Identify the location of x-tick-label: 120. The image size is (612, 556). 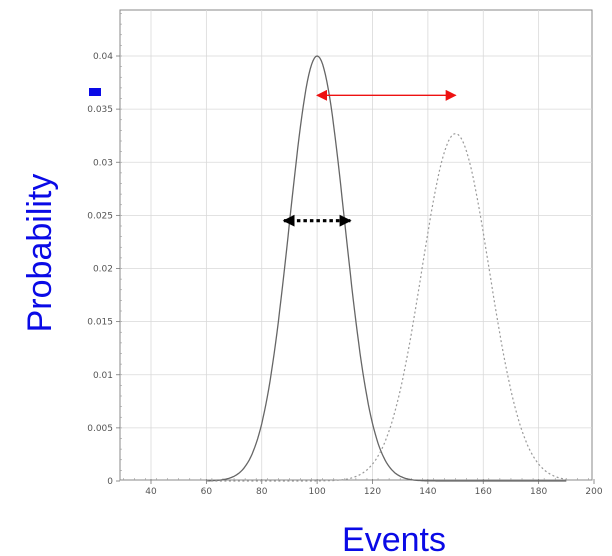
(372, 492).